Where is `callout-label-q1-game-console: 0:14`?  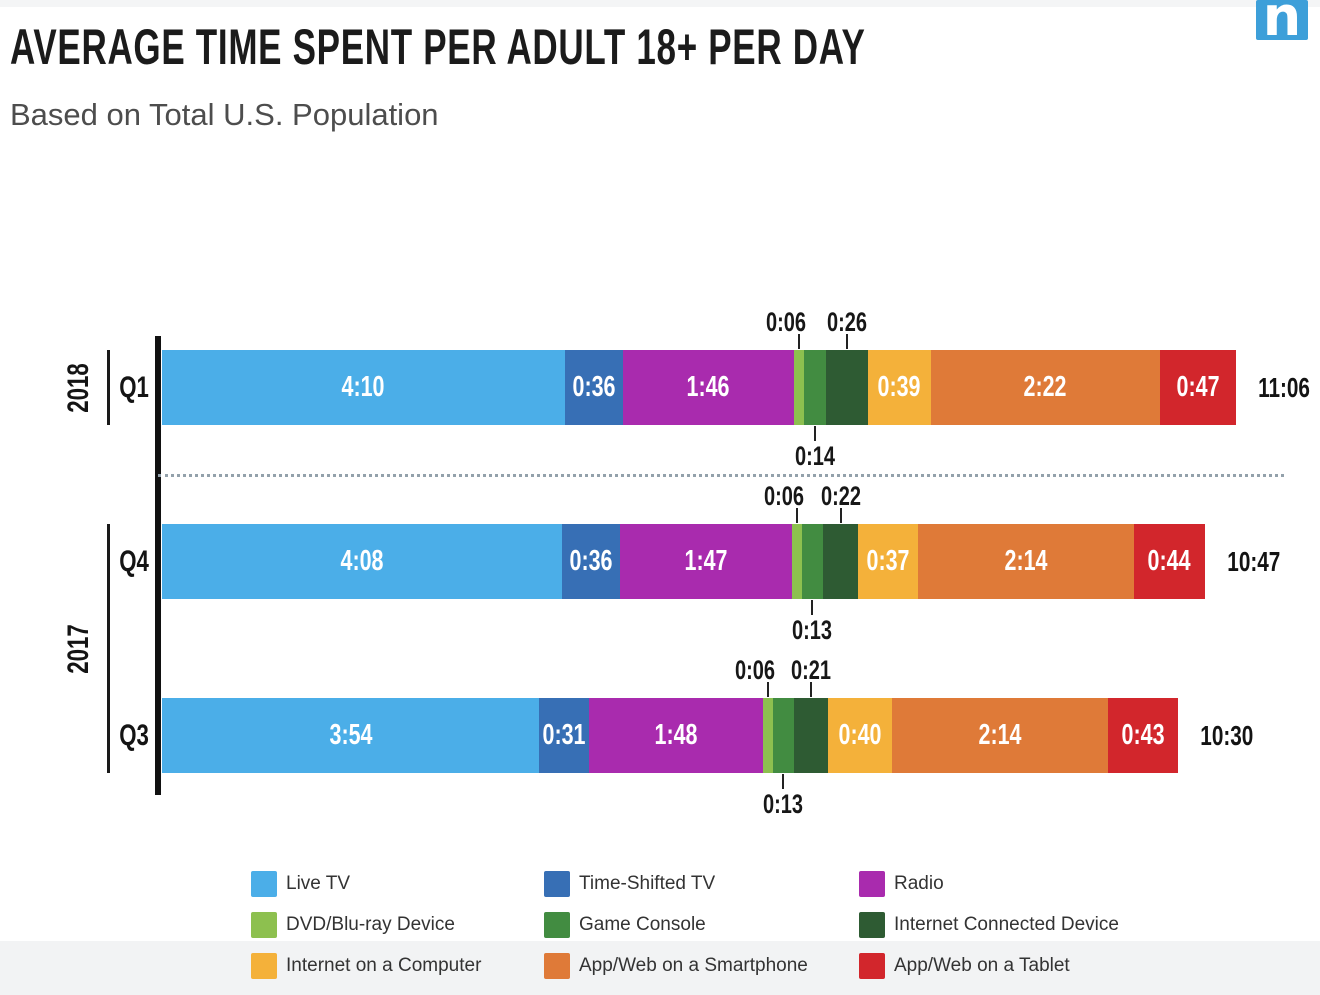
callout-label-q1-game-console: 0:14 is located at coordinates (815, 456).